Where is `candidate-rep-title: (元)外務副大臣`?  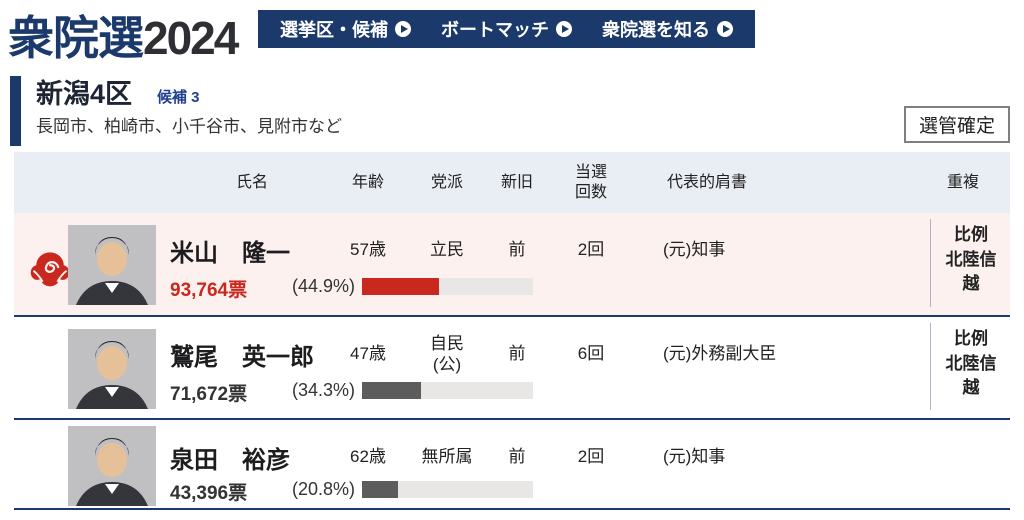 candidate-rep-title: (元)外務副大臣 is located at coordinates (720, 354).